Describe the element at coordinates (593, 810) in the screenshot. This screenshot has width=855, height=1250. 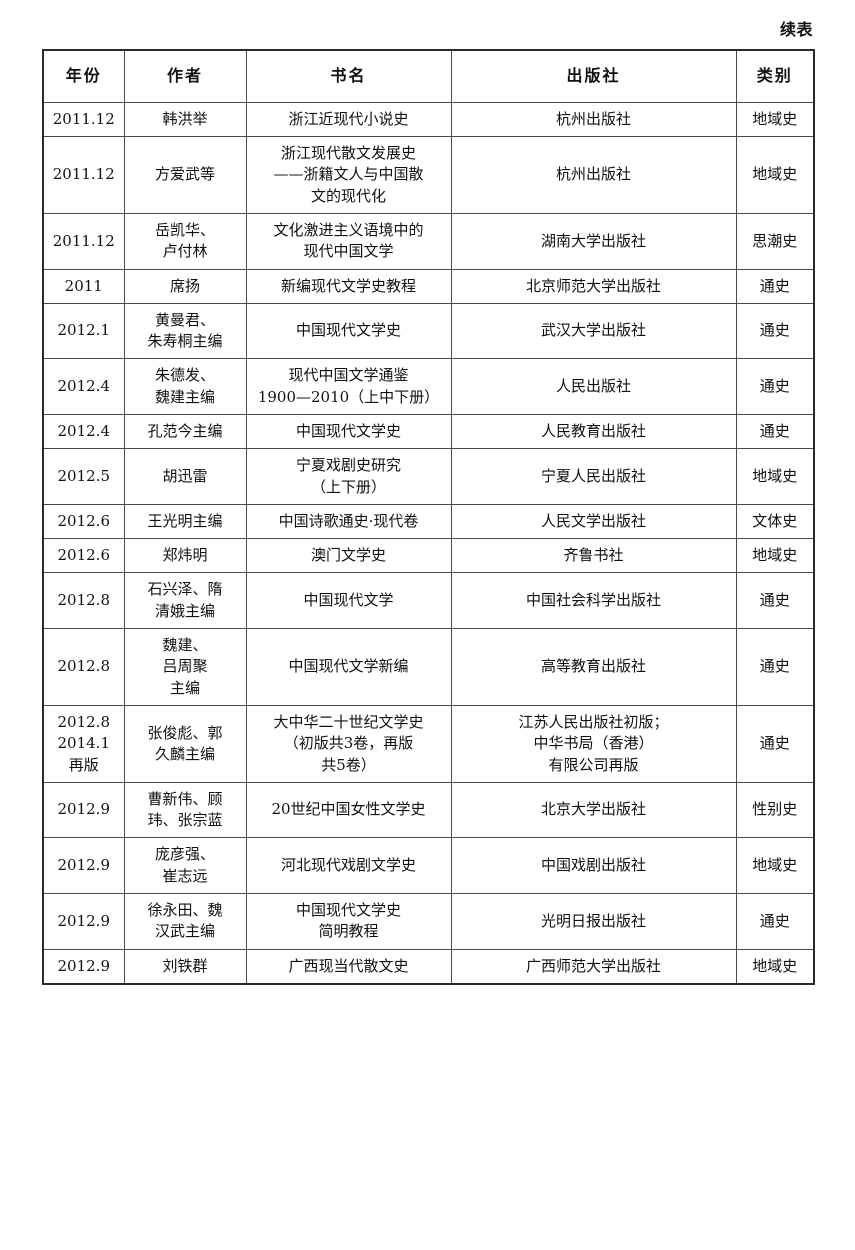
I see `cell-publisher: 北京大学出版社` at that location.